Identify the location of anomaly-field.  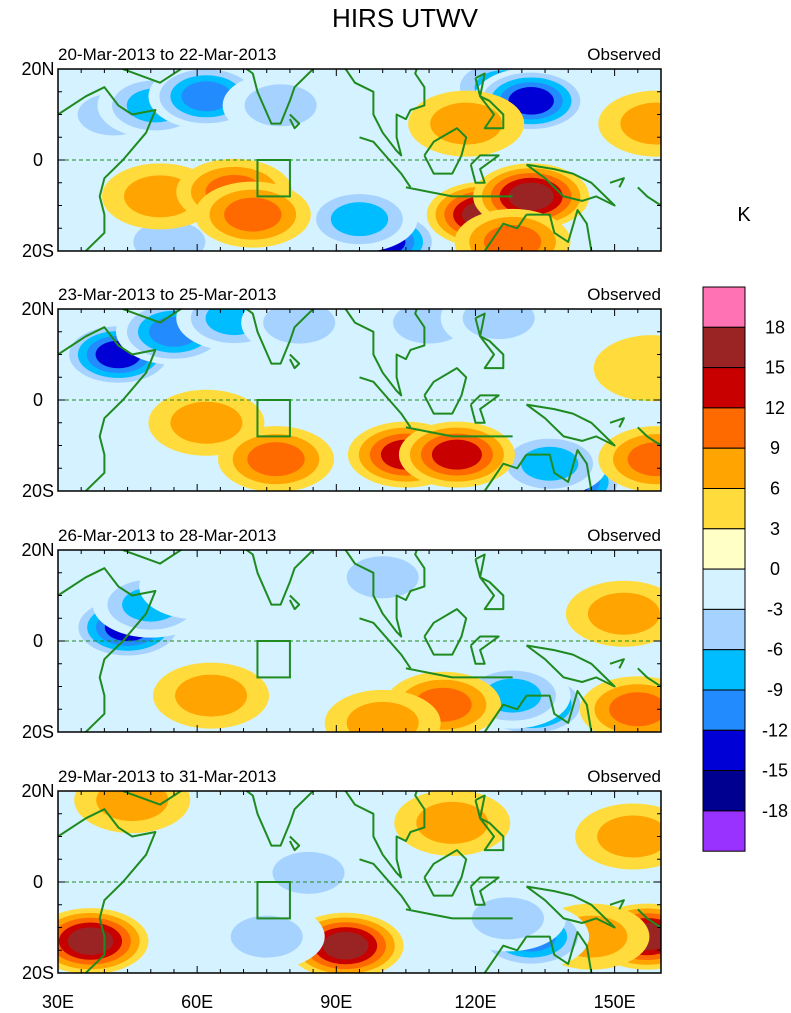
(365, 641).